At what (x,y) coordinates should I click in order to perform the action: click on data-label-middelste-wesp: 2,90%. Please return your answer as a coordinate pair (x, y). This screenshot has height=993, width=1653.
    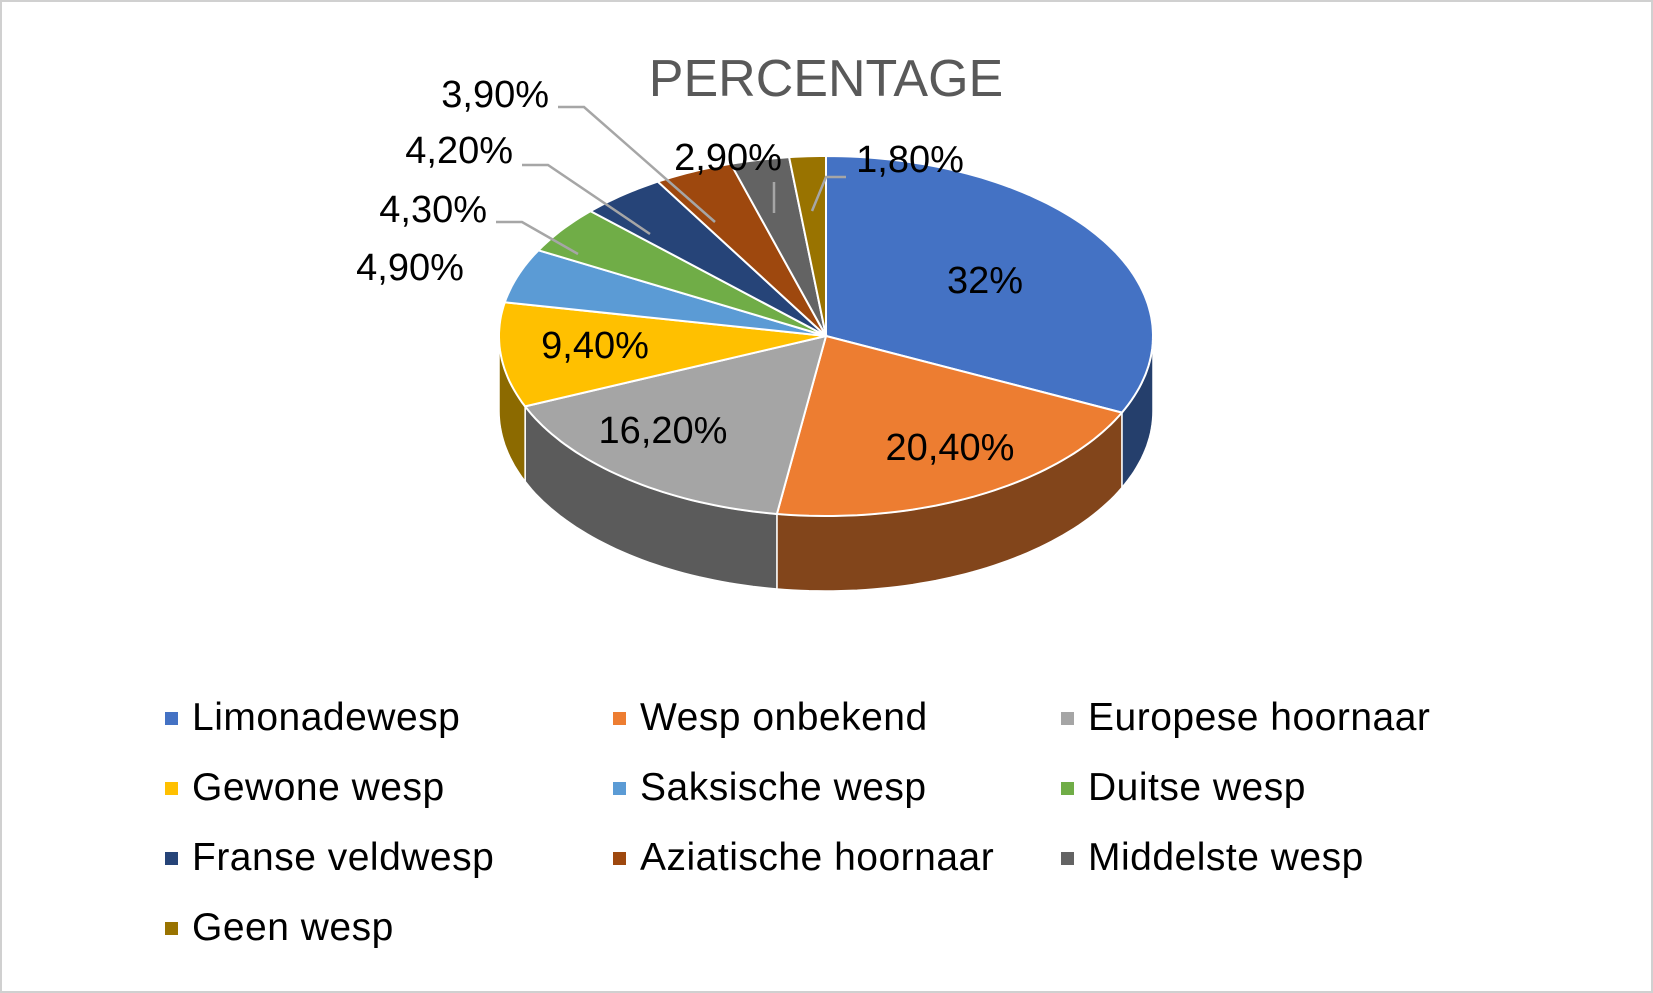
    Looking at the image, I should click on (728, 158).